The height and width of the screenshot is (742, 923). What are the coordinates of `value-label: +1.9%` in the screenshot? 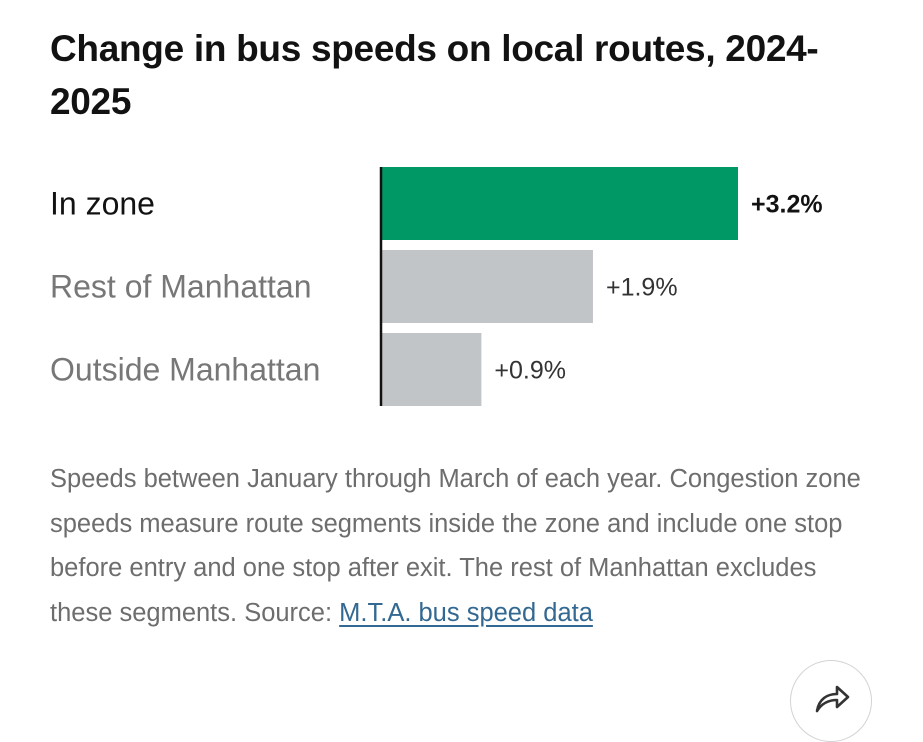 It's located at (642, 288).